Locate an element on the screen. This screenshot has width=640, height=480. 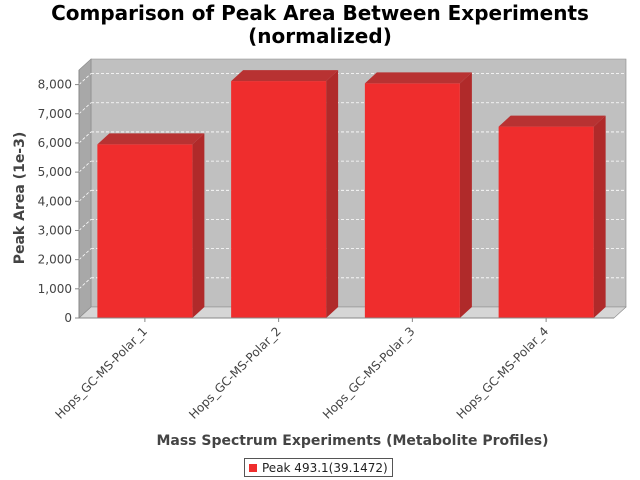
x-tick-label: Hops_GC-MS-Polar_2 is located at coordinates (235, 373).